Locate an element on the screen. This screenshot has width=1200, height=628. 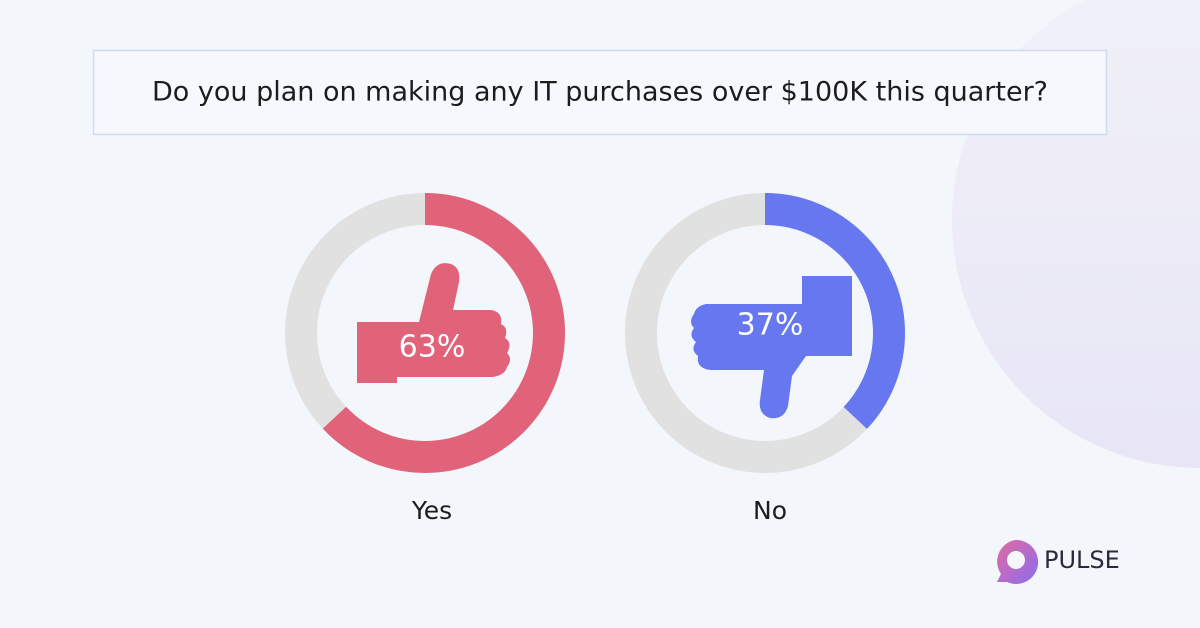
question-box is located at coordinates (600, 92).